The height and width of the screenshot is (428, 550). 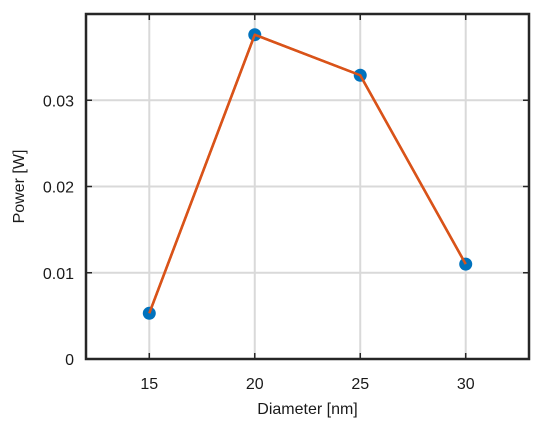 I want to click on x-tick-labels: 15 20 25 30, so click(x=307, y=384).